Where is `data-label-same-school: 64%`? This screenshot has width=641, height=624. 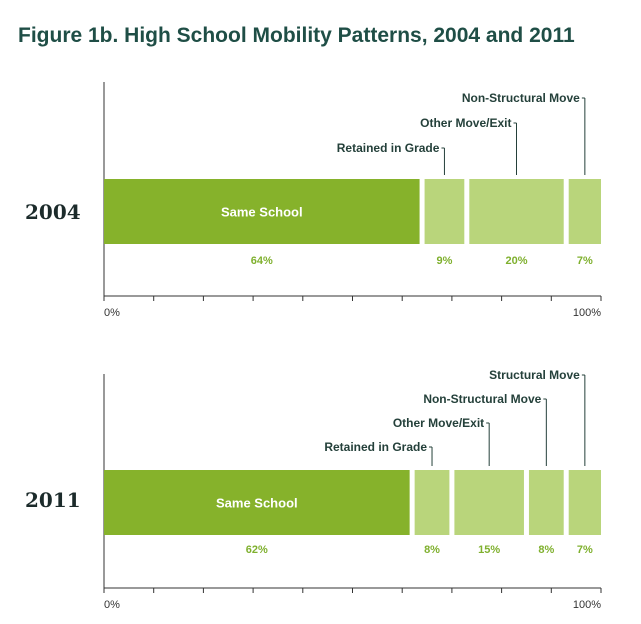 data-label-same-school: 64% is located at coordinates (262, 261).